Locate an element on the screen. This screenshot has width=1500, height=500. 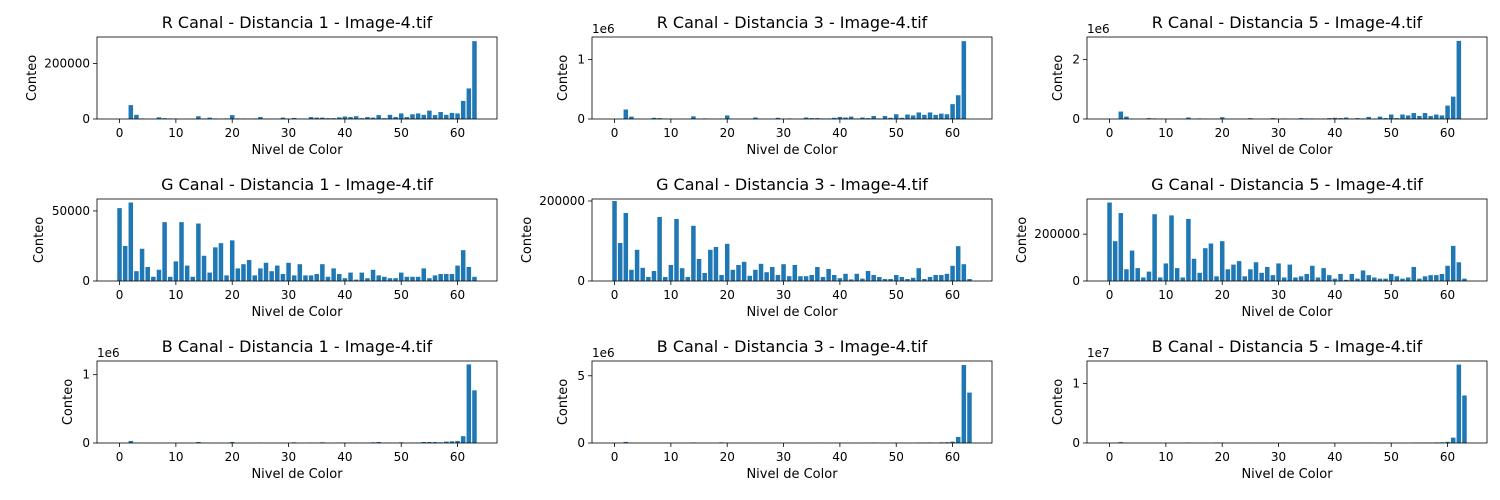
x-tick-label: 20 is located at coordinates (1222, 295).